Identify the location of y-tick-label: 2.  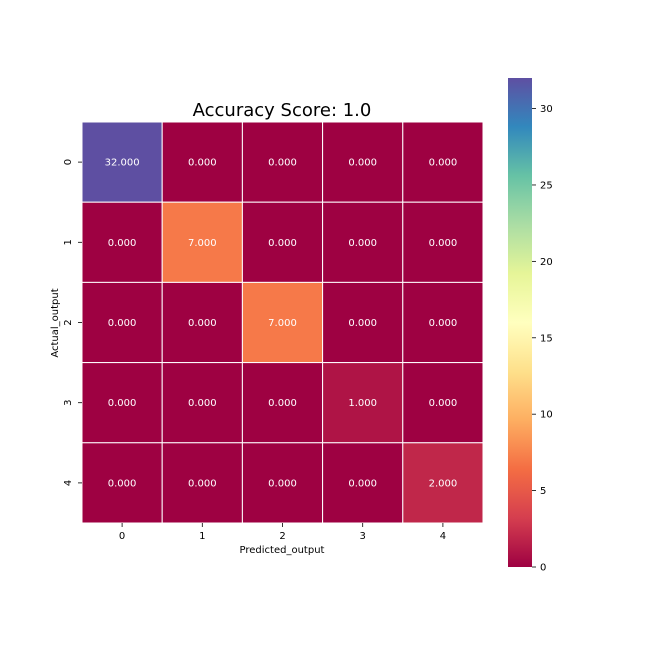
(68, 322).